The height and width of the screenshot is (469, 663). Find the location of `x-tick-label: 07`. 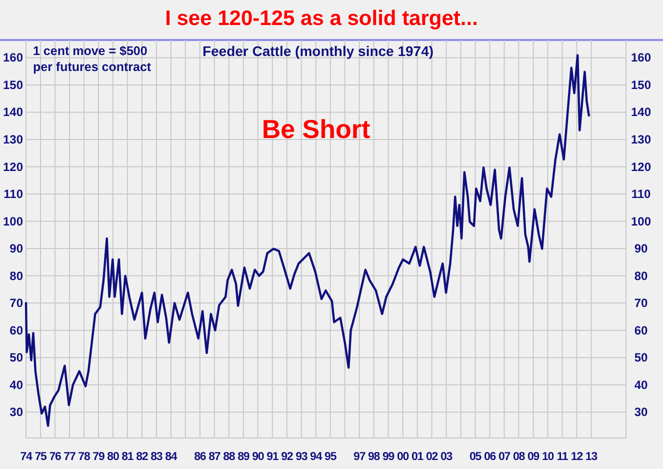

x-tick-label: 07 is located at coordinates (504, 457).